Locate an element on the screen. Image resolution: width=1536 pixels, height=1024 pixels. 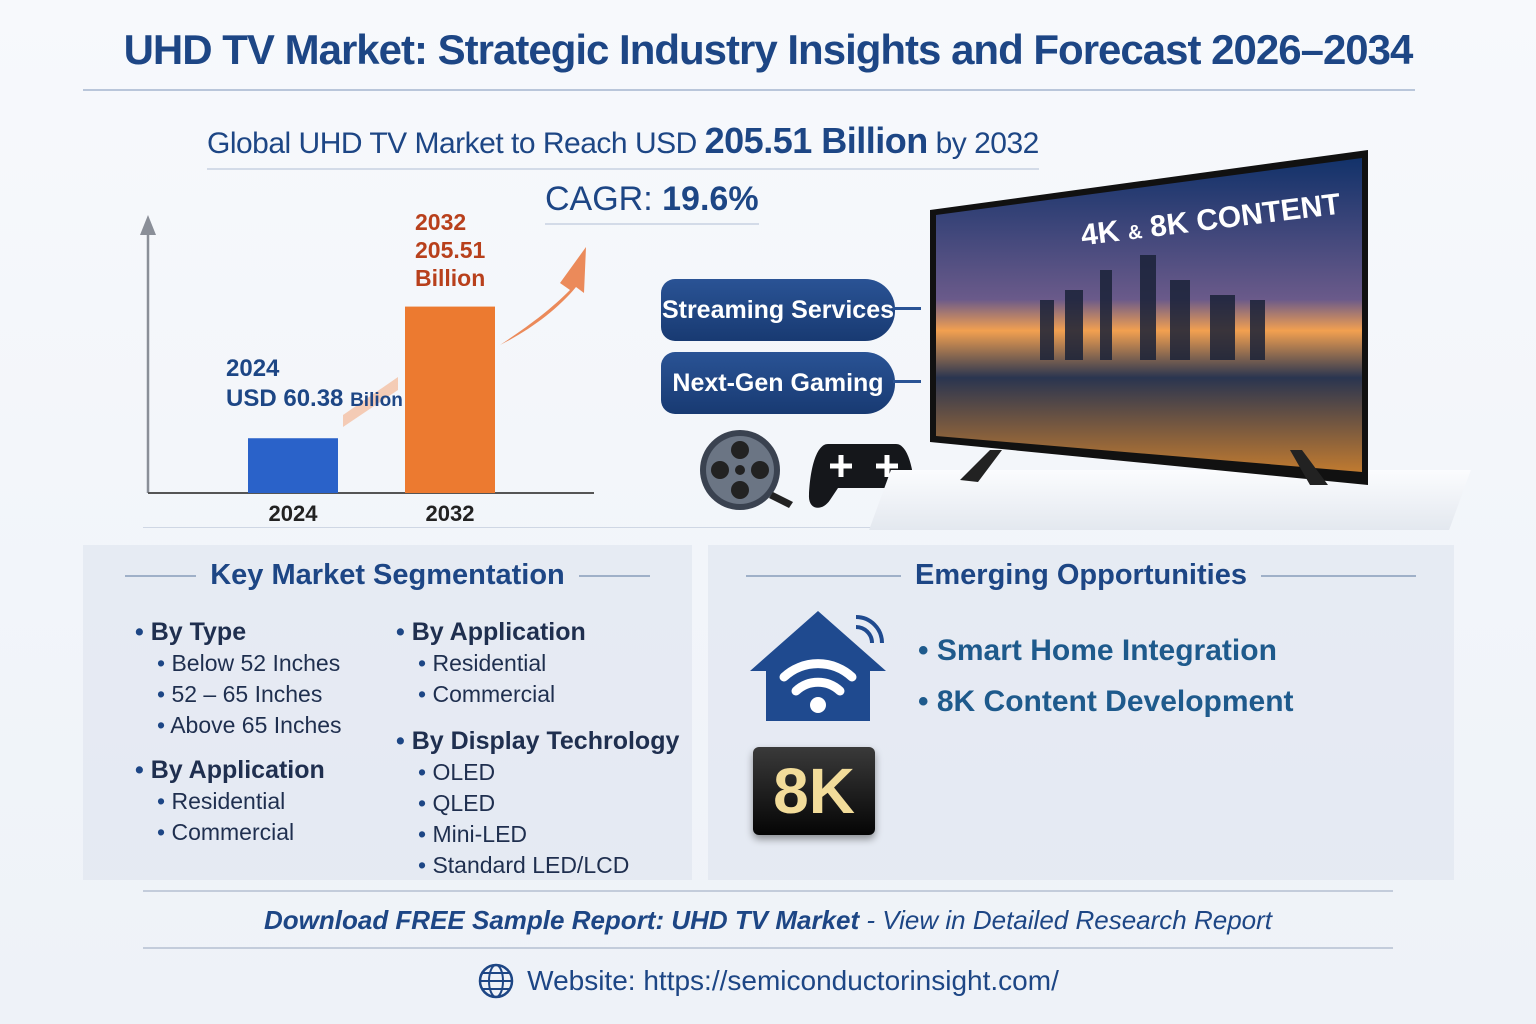
y-axis-arrow is located at coordinates (148, 225).